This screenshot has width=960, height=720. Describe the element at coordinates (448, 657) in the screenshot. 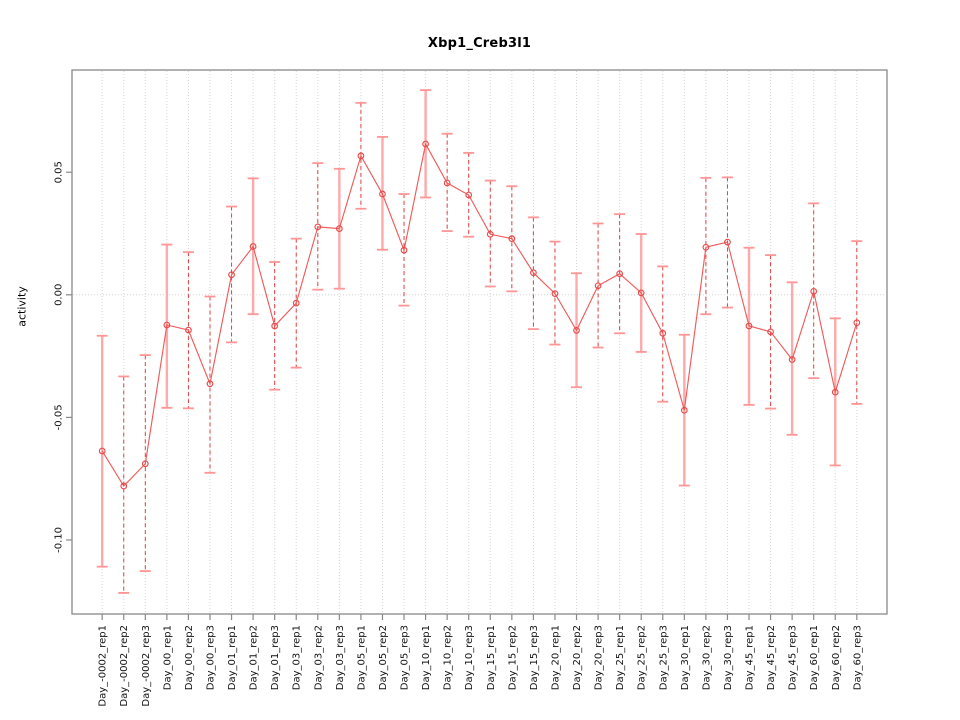

I see `x-tick-label: Day_10_rep2` at that location.